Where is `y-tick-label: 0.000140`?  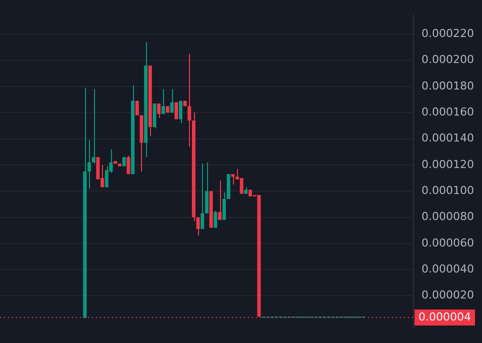
y-tick-label: 0.000140 is located at coordinates (448, 138).